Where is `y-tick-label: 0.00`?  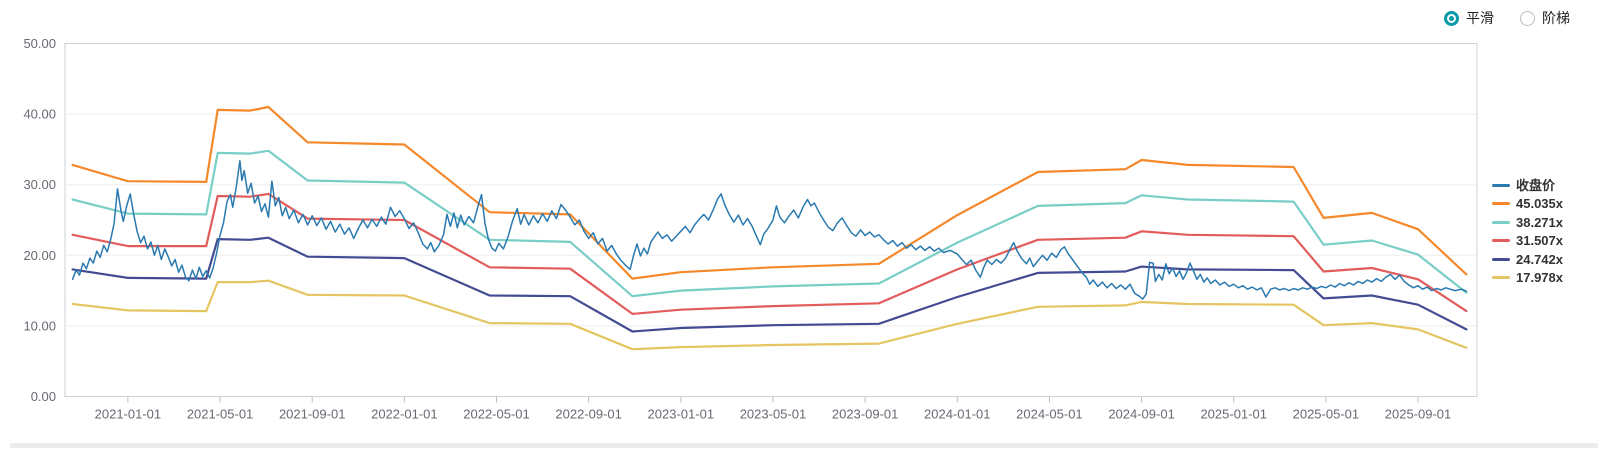
y-tick-label: 0.00 is located at coordinates (43, 396).